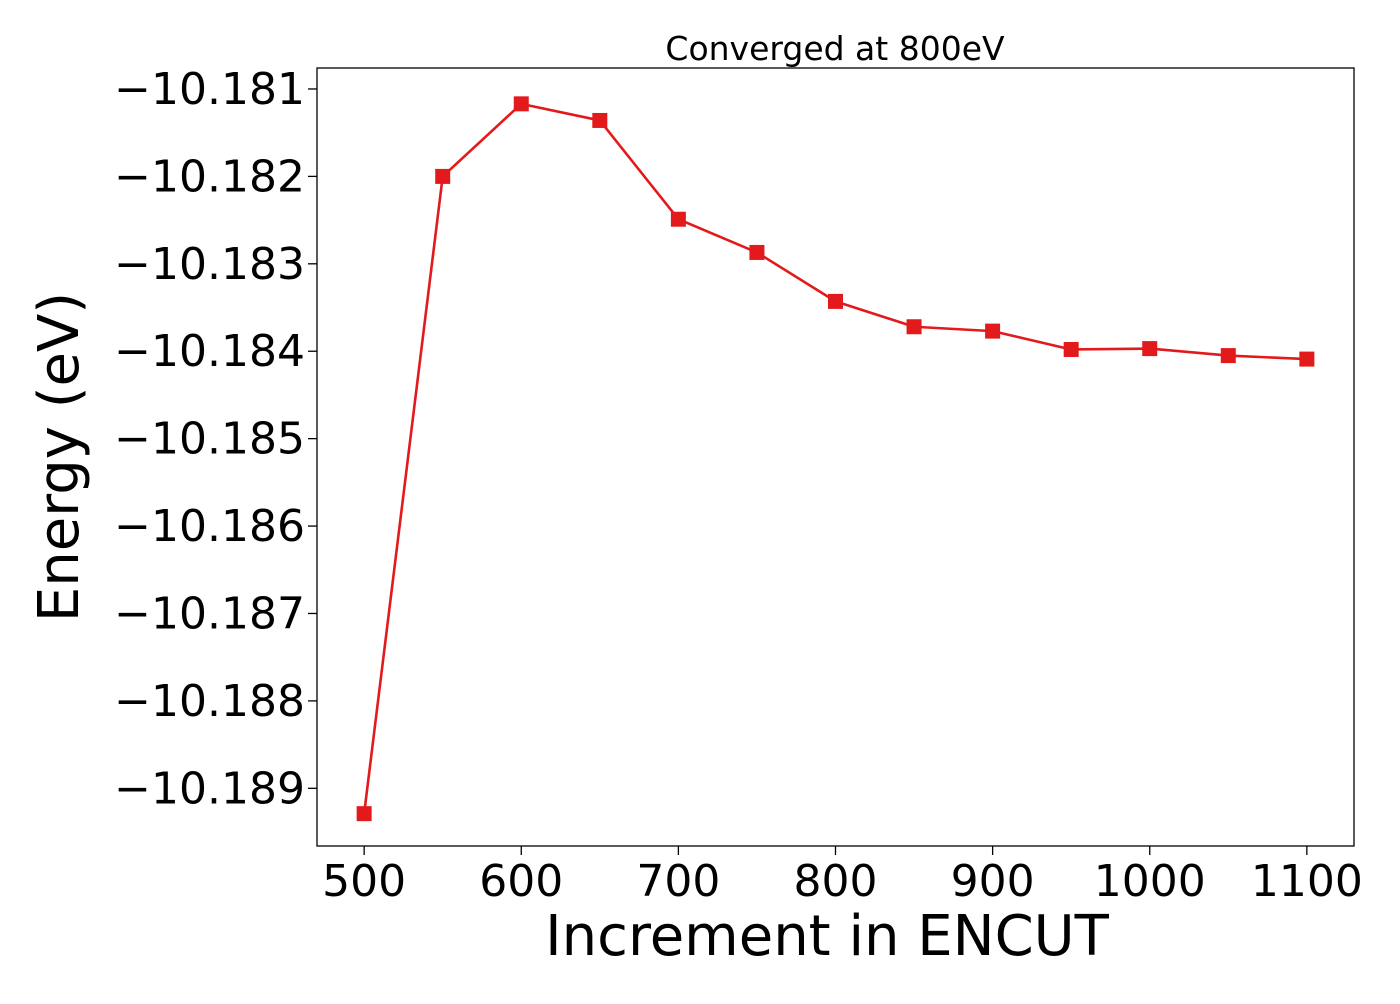  Describe the element at coordinates (364, 881) in the screenshot. I see `x-tick-label: 500` at that location.